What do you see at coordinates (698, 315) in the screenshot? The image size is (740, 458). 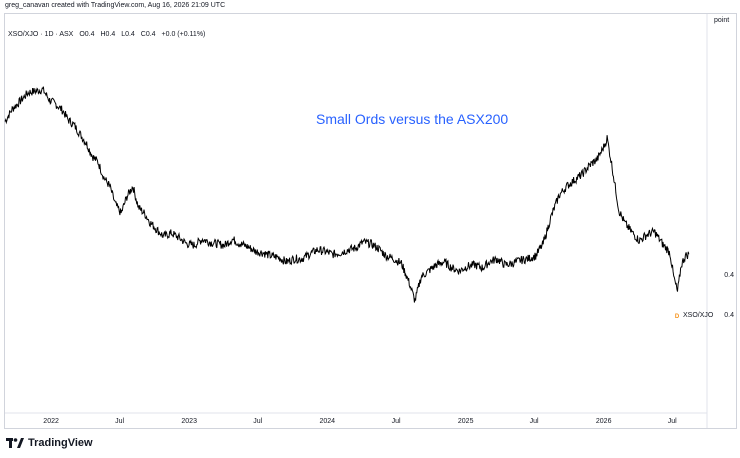 I see `series-tag: XSO/XJO` at bounding box center [698, 315].